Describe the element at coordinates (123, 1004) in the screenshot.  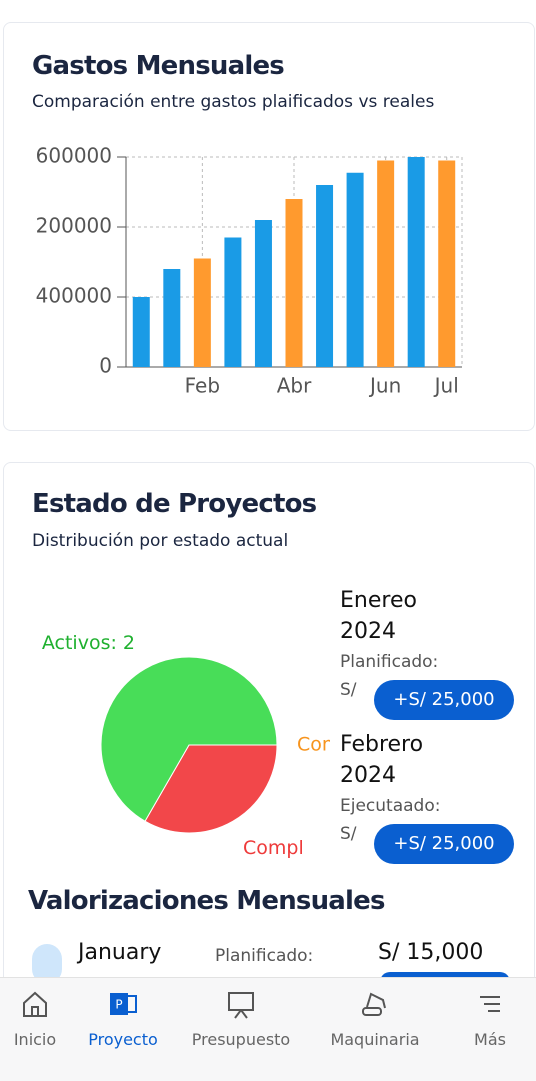
I see `nav-icon: P` at that location.